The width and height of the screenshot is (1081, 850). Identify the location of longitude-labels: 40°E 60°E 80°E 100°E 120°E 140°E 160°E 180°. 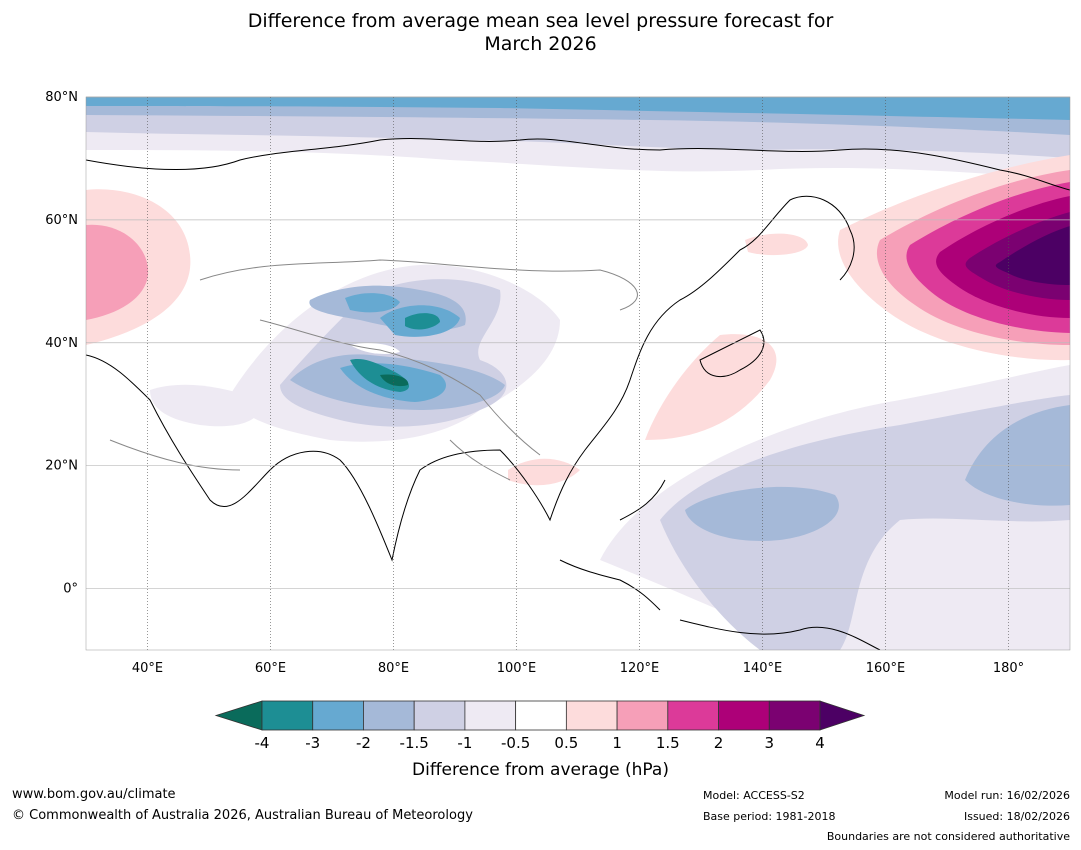
(578, 668).